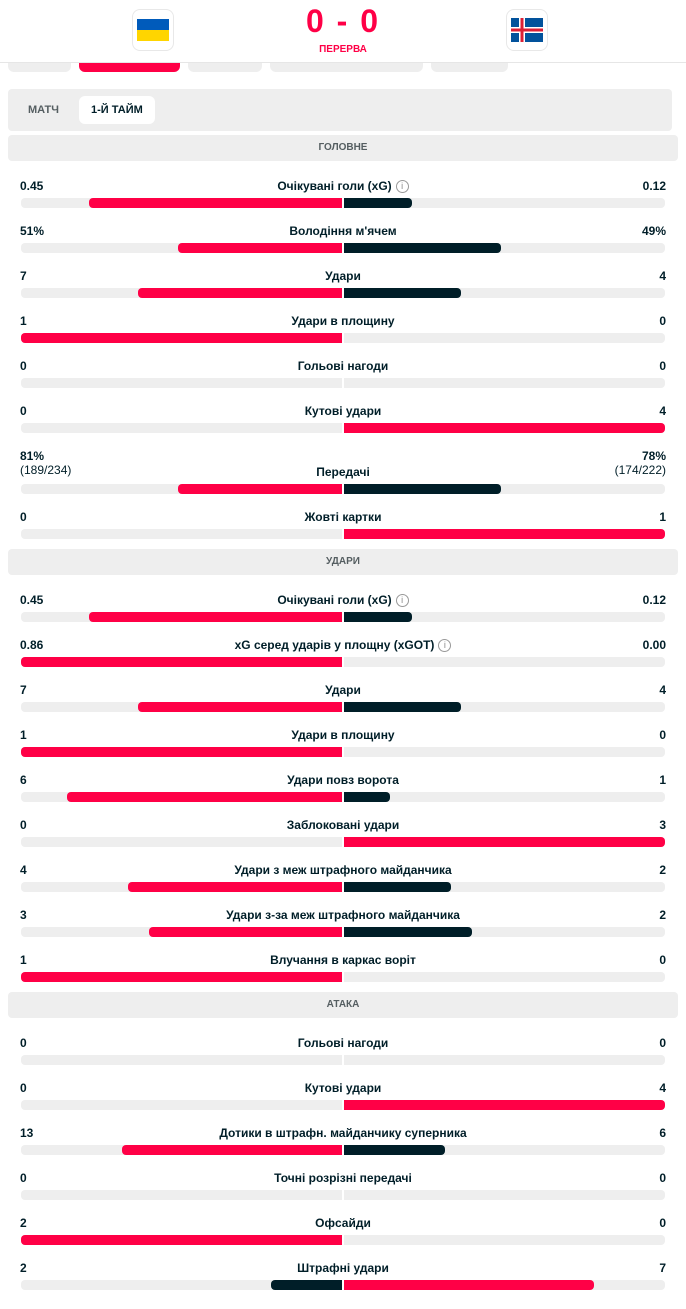 The height and width of the screenshot is (1309, 686). I want to click on period-tab-first-half: 1-Й ТАЙМ, so click(117, 110).